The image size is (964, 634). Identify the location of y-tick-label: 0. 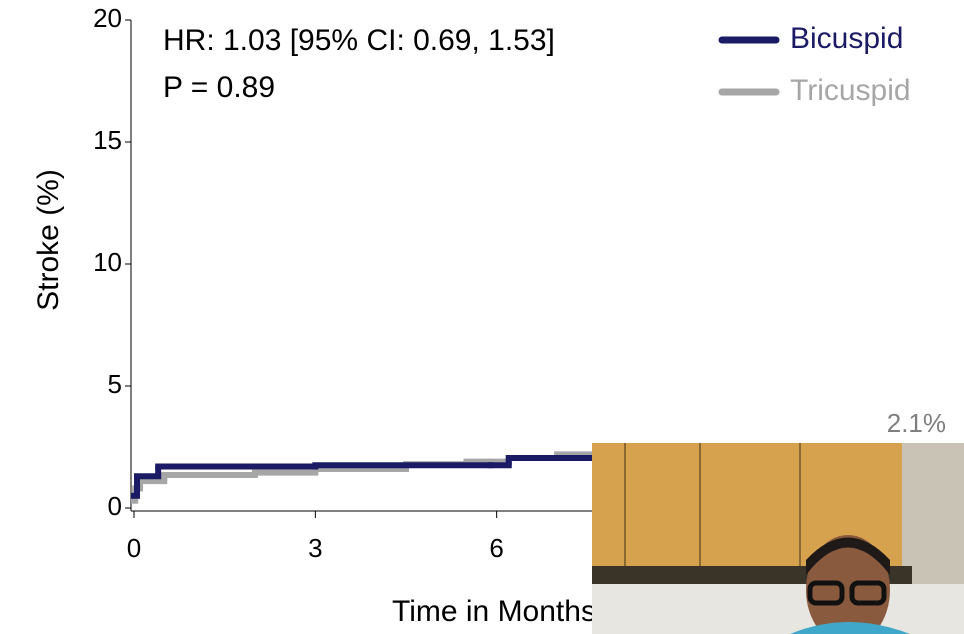
(115, 506).